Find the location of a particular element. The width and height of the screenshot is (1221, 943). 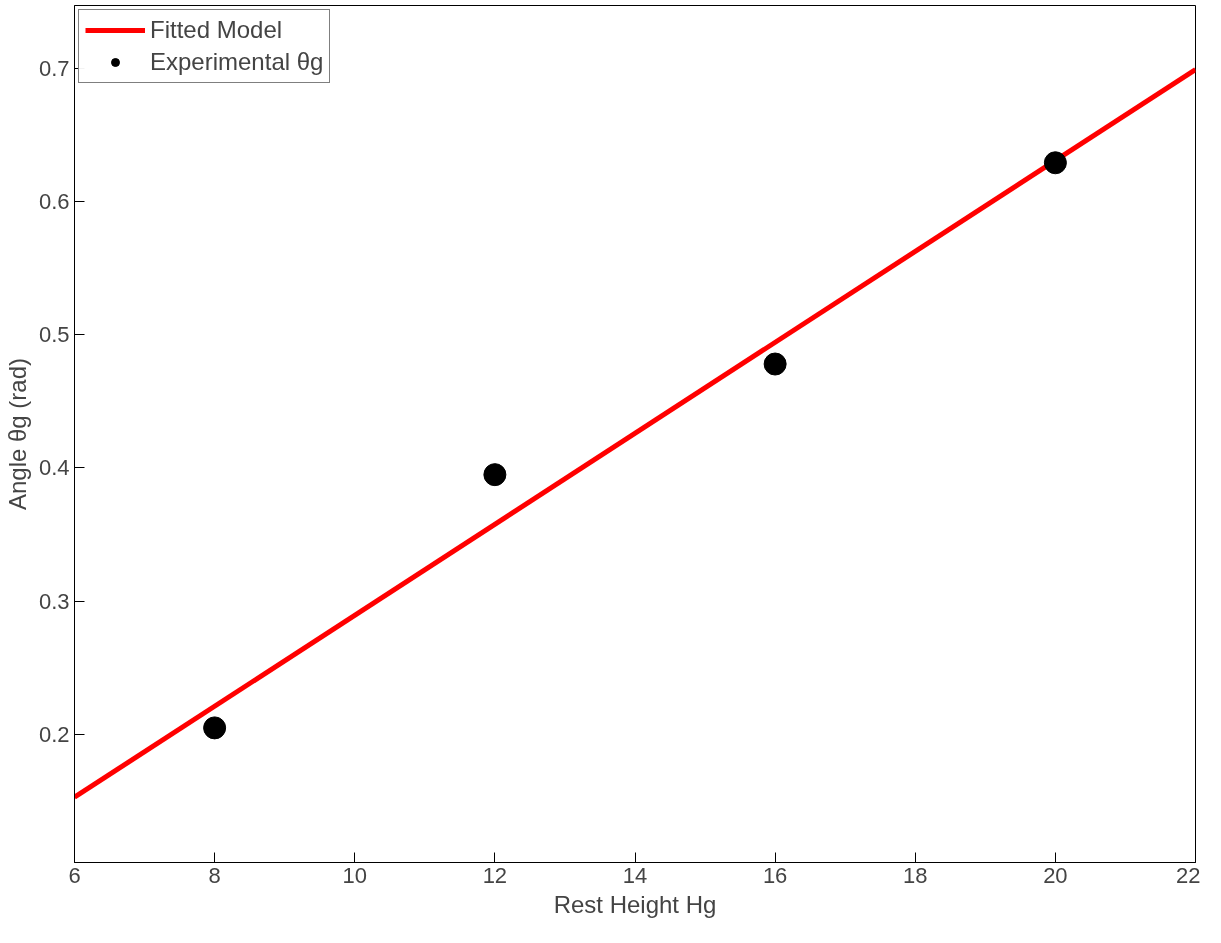

legend-label: Fitted Model is located at coordinates (216, 30).